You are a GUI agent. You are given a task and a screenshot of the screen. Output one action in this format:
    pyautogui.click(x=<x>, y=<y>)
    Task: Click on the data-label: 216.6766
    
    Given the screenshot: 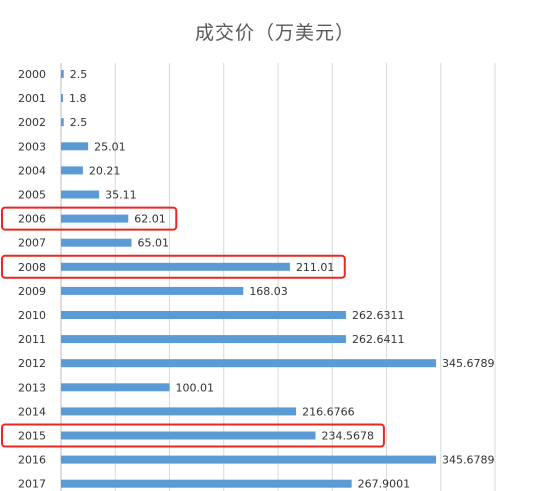 What is the action you would take?
    pyautogui.click(x=328, y=411)
    